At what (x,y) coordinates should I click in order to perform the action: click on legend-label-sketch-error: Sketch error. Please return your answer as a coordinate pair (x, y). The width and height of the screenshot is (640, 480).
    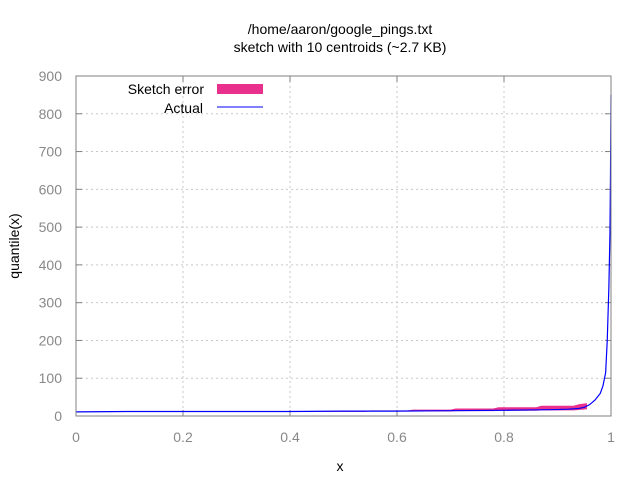
    Looking at the image, I should click on (166, 89).